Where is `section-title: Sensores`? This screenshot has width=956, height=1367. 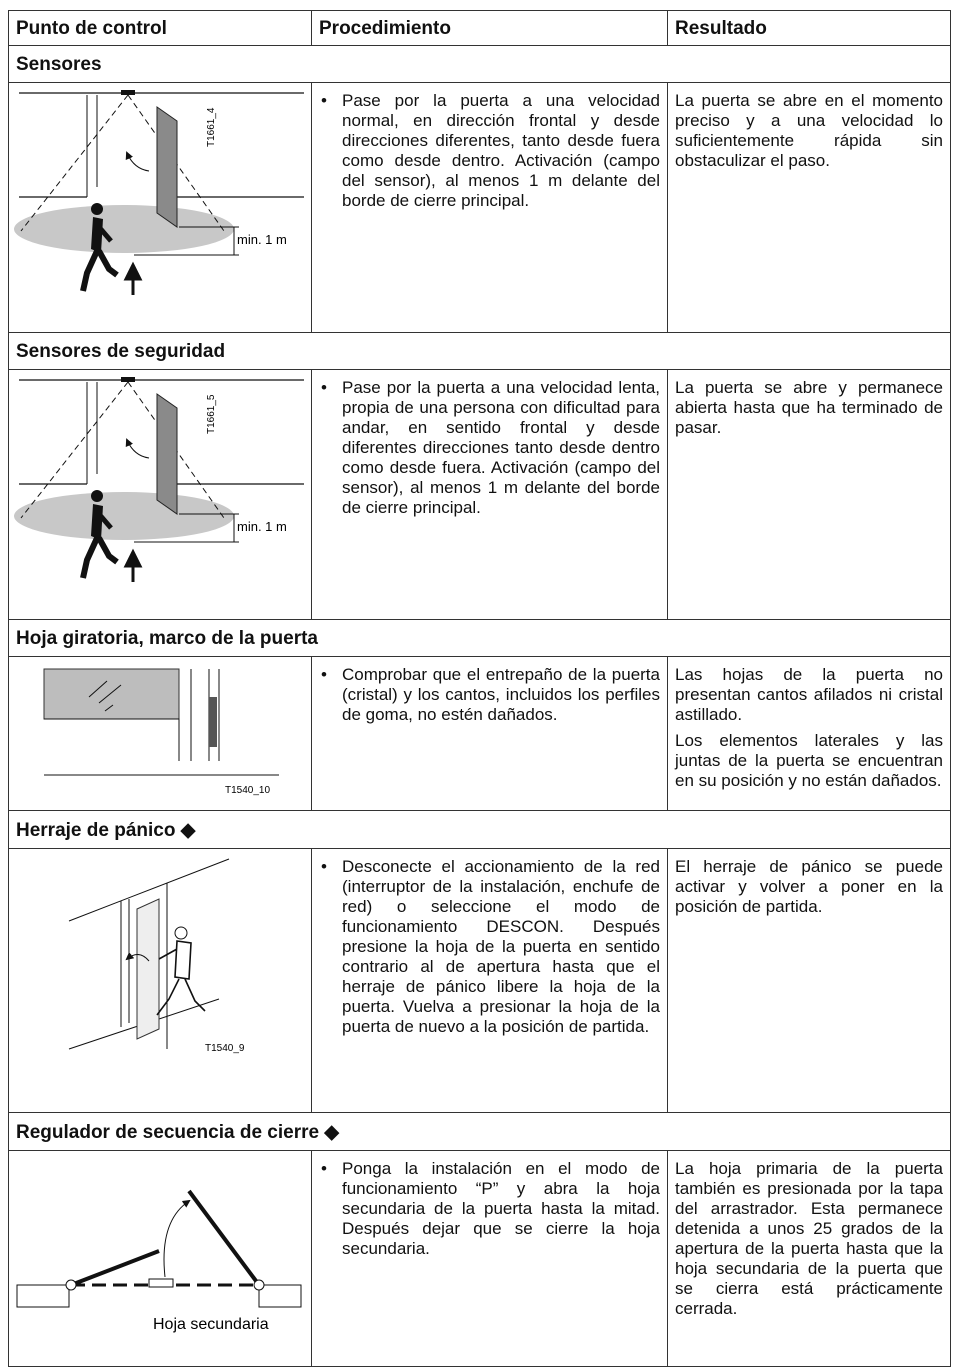
section-title: Sensores is located at coordinates (479, 64).